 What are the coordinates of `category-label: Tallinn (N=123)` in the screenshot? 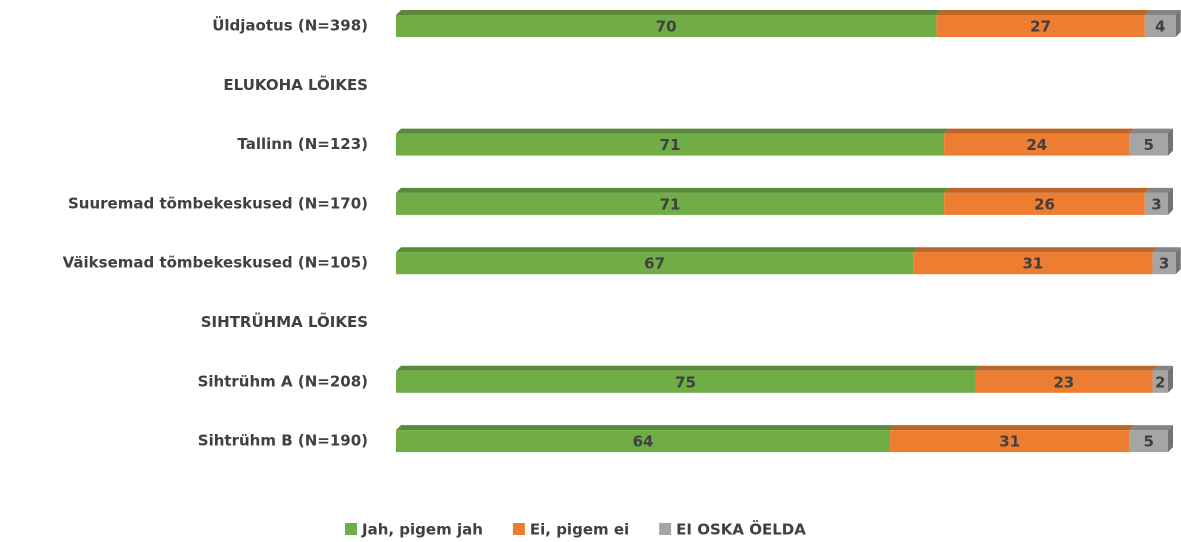 It's located at (302, 144).